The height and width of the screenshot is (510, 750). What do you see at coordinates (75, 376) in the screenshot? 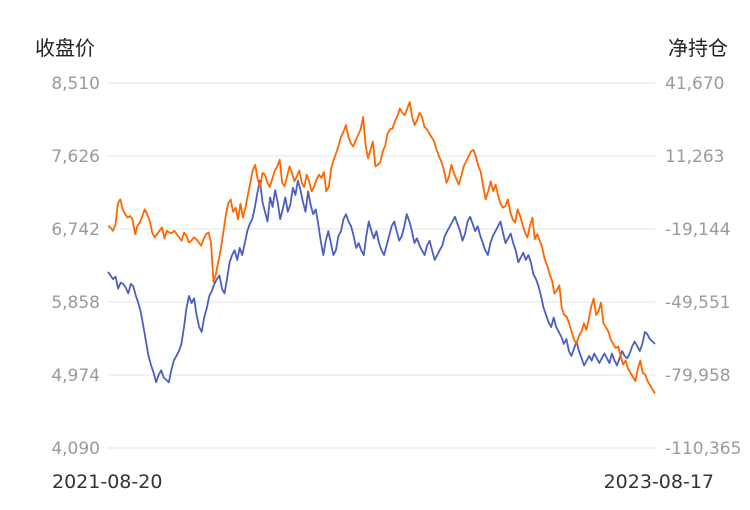
I see `left-tick-label: 4,974` at bounding box center [75, 376].